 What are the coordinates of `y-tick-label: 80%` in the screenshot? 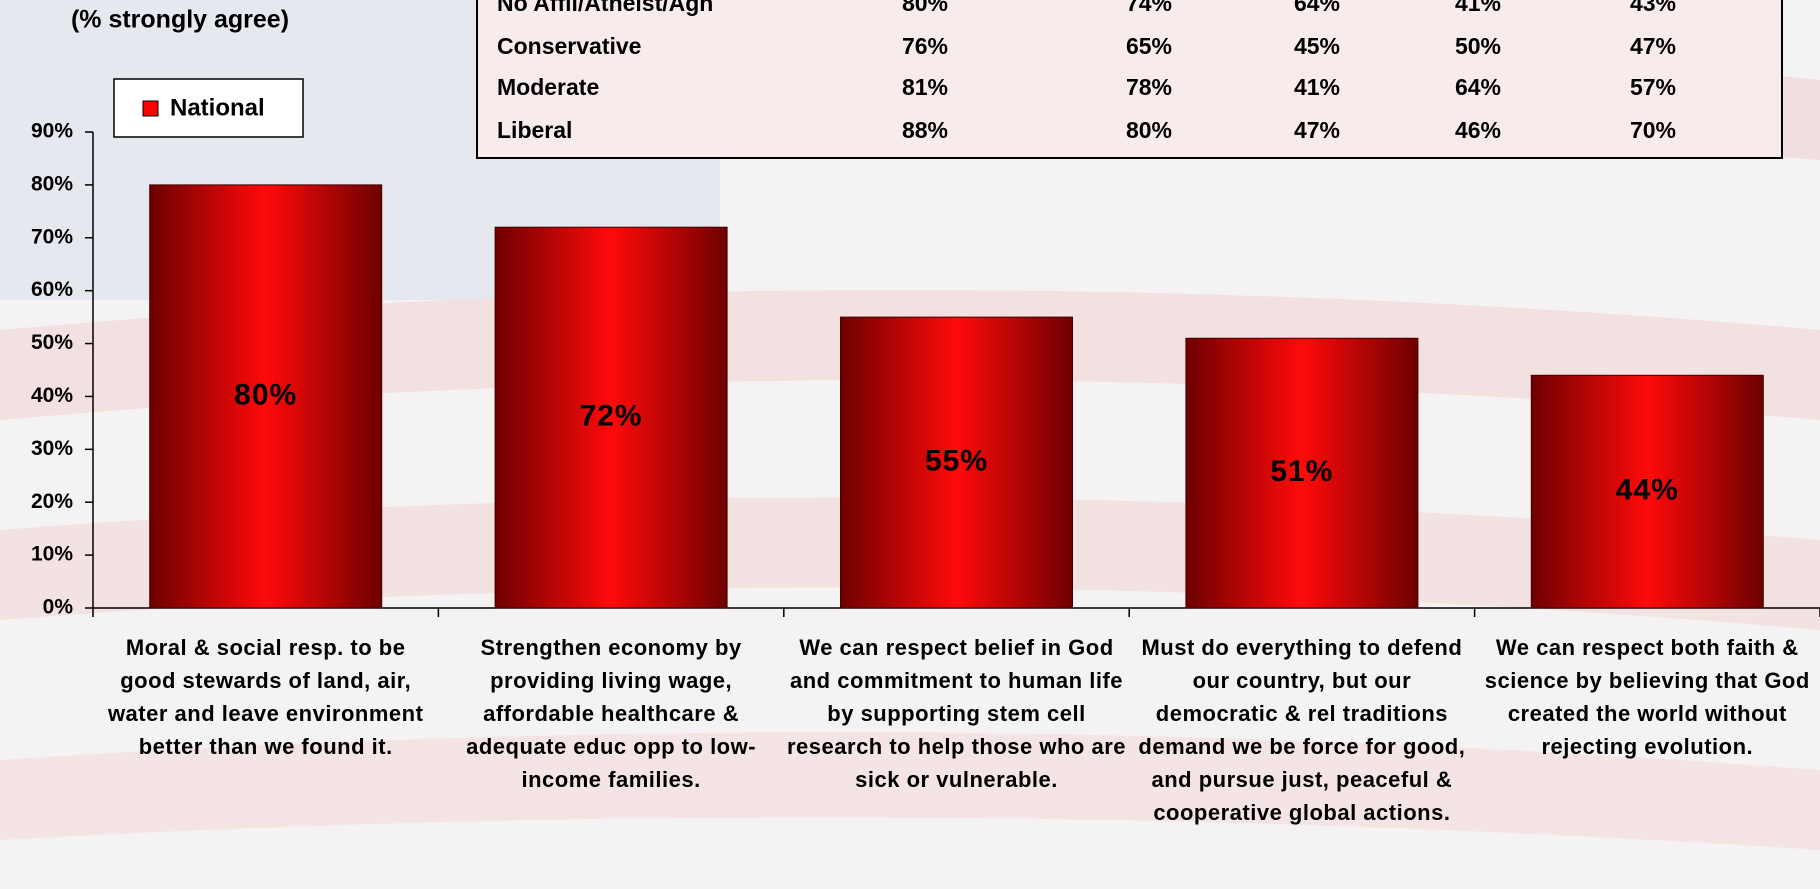 It's located at (52, 183).